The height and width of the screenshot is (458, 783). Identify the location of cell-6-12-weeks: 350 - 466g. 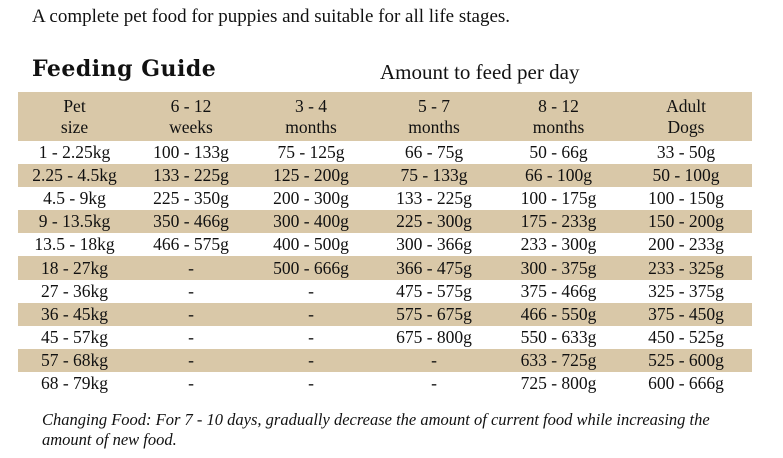
(191, 221).